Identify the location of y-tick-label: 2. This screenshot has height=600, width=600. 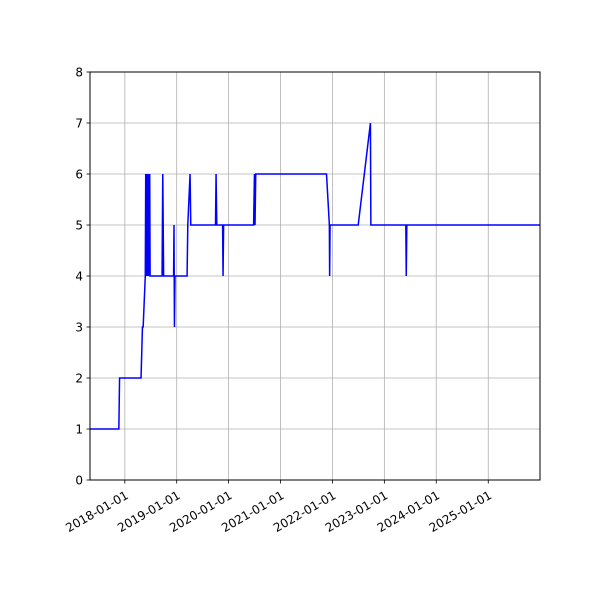
(79, 379).